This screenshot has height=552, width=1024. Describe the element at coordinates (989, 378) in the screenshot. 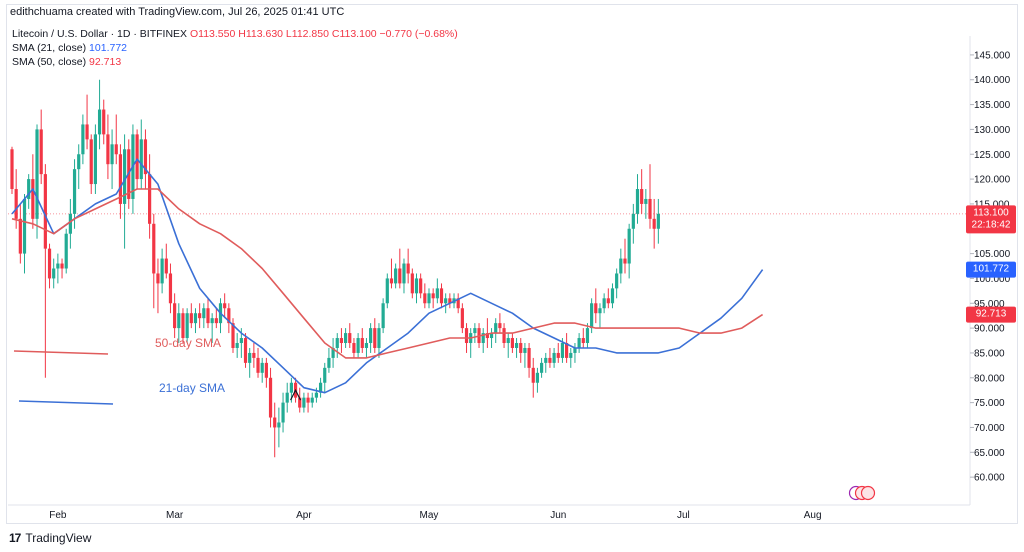

I see `y-tick-label: 80.000` at that location.